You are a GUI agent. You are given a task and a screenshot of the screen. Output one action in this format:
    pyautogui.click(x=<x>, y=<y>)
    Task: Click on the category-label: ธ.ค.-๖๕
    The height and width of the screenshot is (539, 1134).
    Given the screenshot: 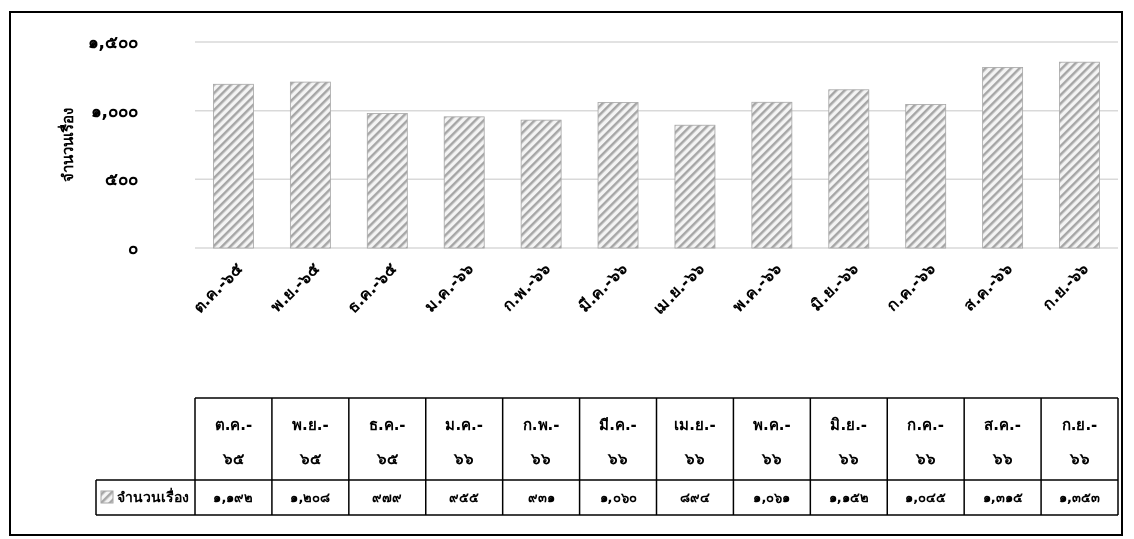 What is the action you would take?
    pyautogui.click(x=387, y=442)
    